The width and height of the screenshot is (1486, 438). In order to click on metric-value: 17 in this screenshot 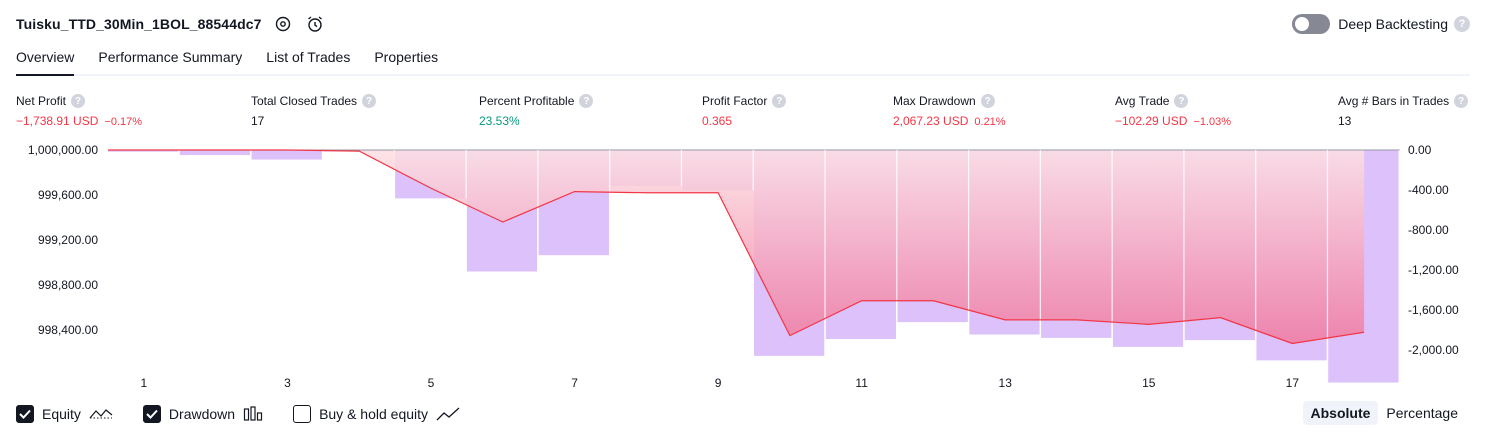, I will do `click(258, 121)`.